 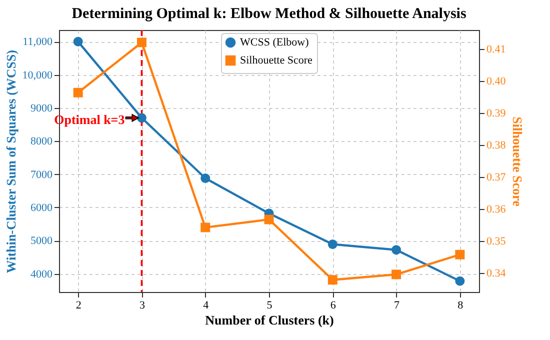 What do you see at coordinates (517, 161) in the screenshot?
I see `y2-axis-title: Silhouette Score` at bounding box center [517, 161].